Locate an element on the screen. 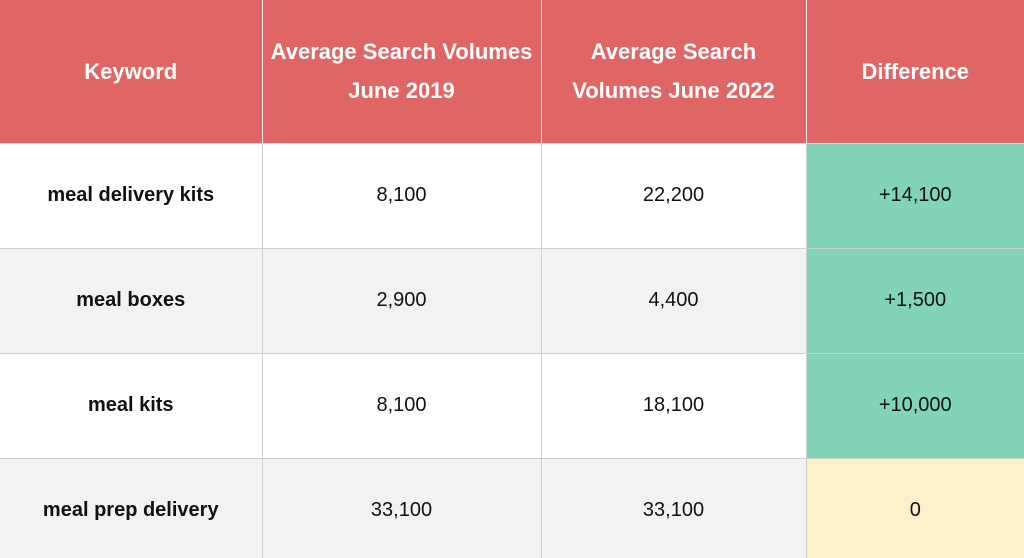 The width and height of the screenshot is (1024, 558). header-june-2019: Average Search Volumes June 2019 is located at coordinates (401, 72).